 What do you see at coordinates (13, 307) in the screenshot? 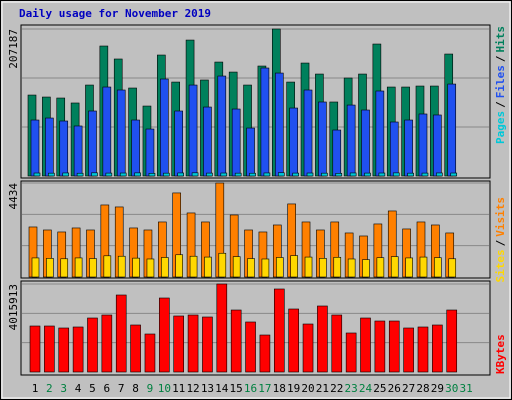
I see `y-tick-label: 4015913` at bounding box center [13, 307].